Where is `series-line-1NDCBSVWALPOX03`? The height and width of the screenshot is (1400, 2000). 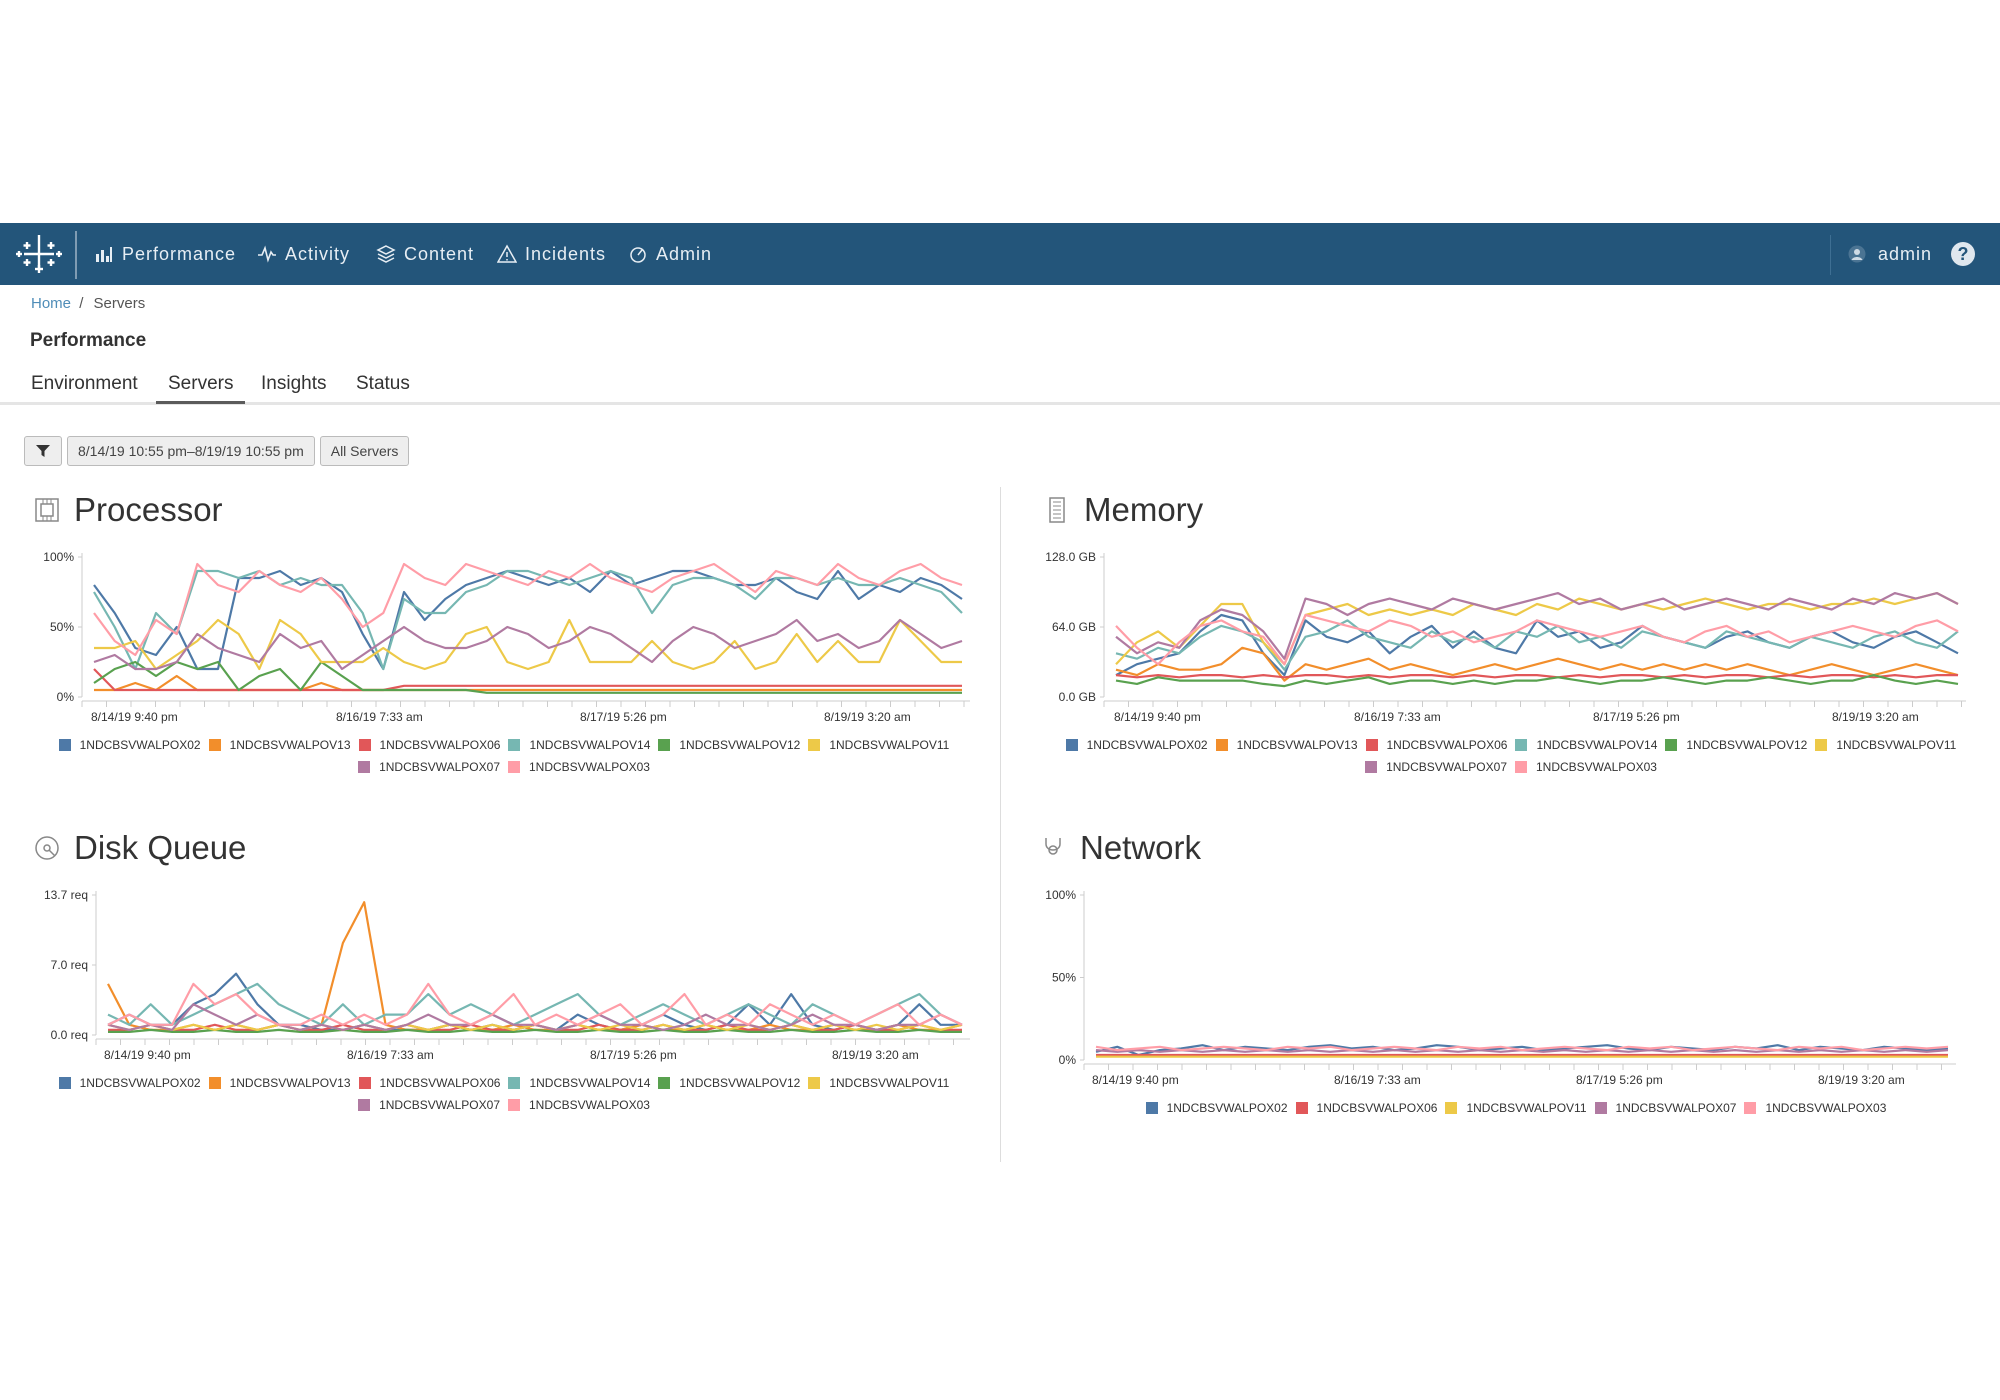 series-line-1NDCBSVWALPOX03 is located at coordinates (1537, 639).